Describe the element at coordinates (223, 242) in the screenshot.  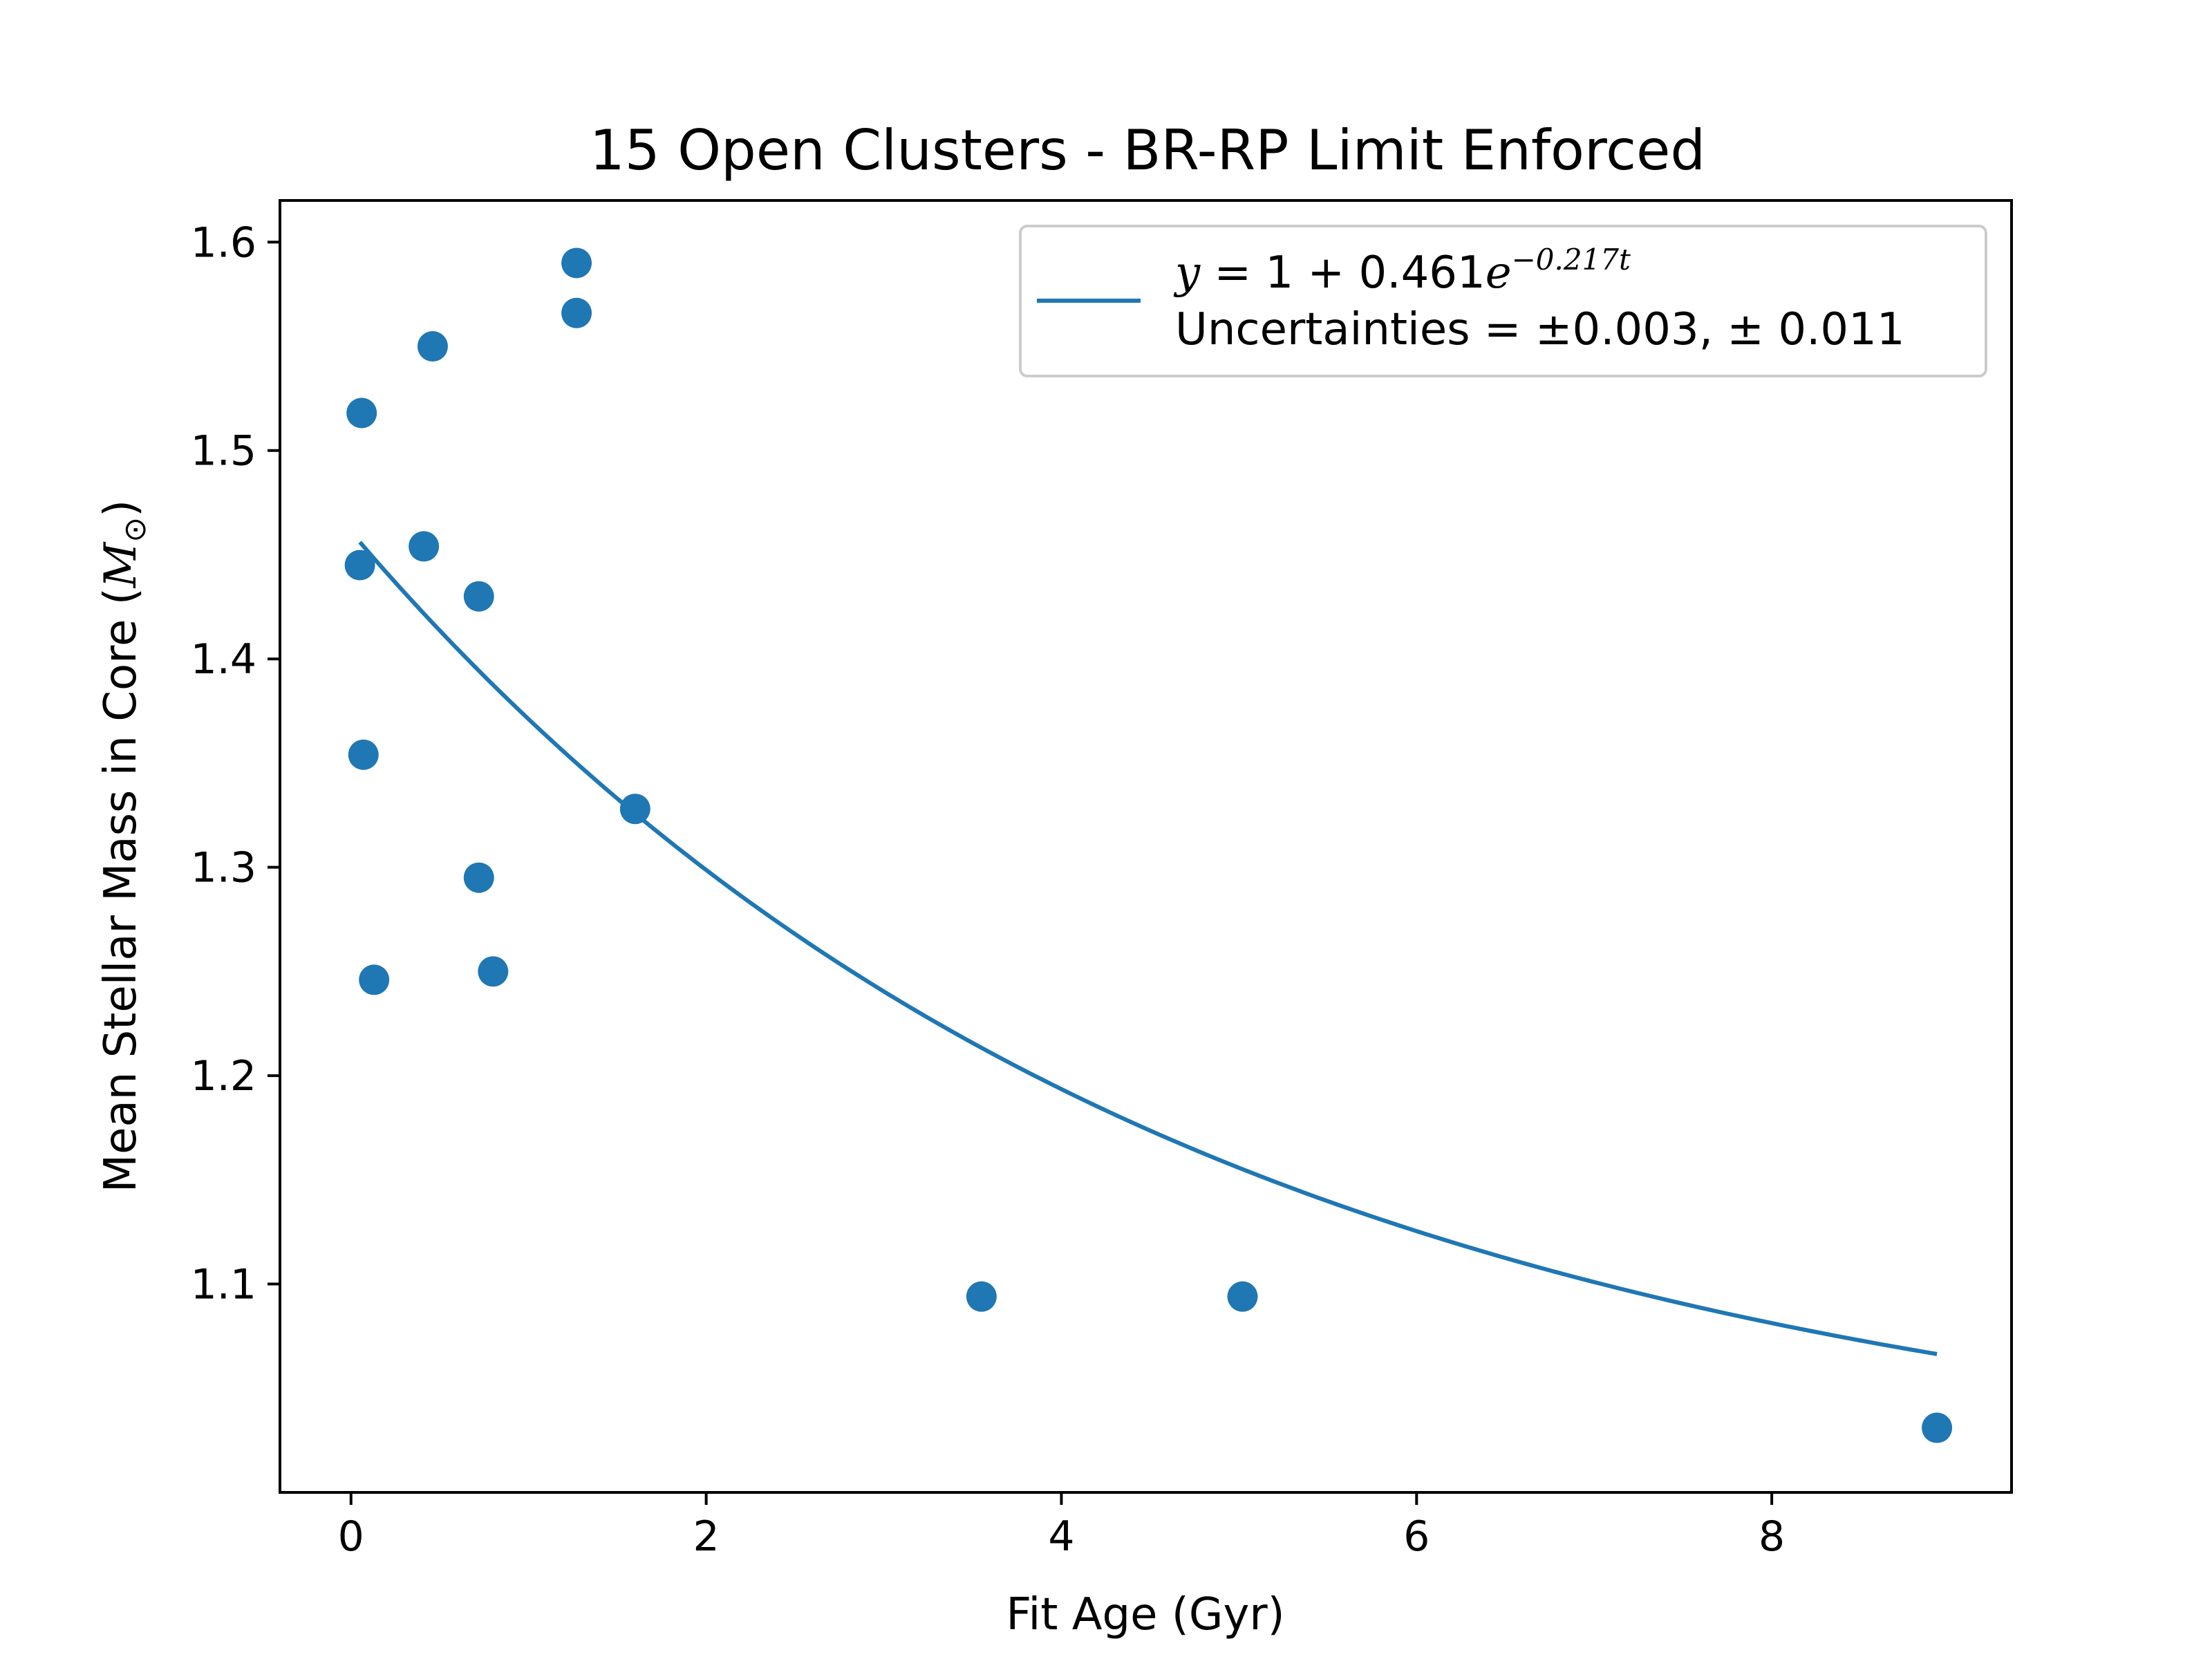
I see `y-tick-label: 1.6` at that location.